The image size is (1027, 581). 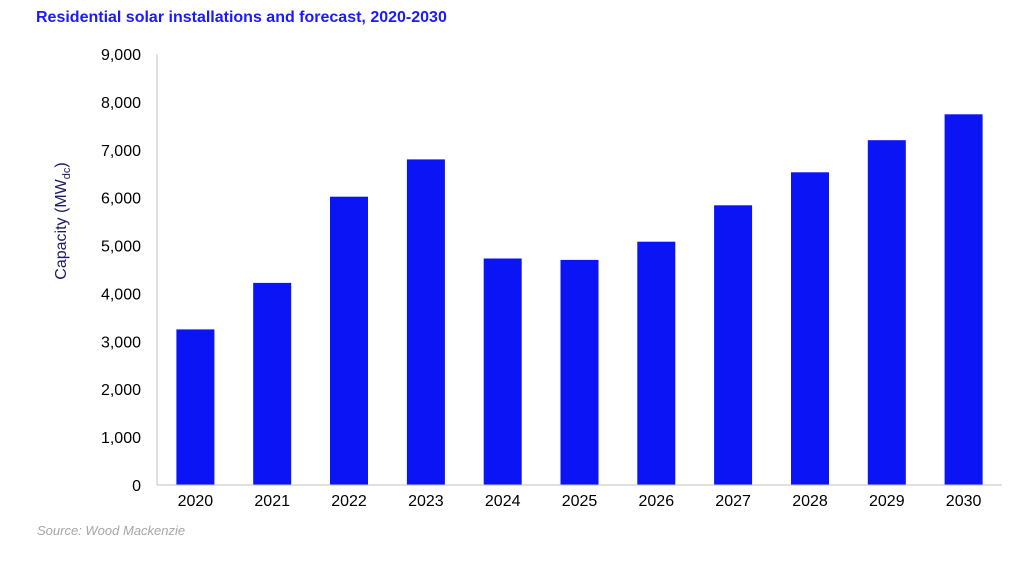 I want to click on y-axis-label-close: ), so click(x=61, y=164).